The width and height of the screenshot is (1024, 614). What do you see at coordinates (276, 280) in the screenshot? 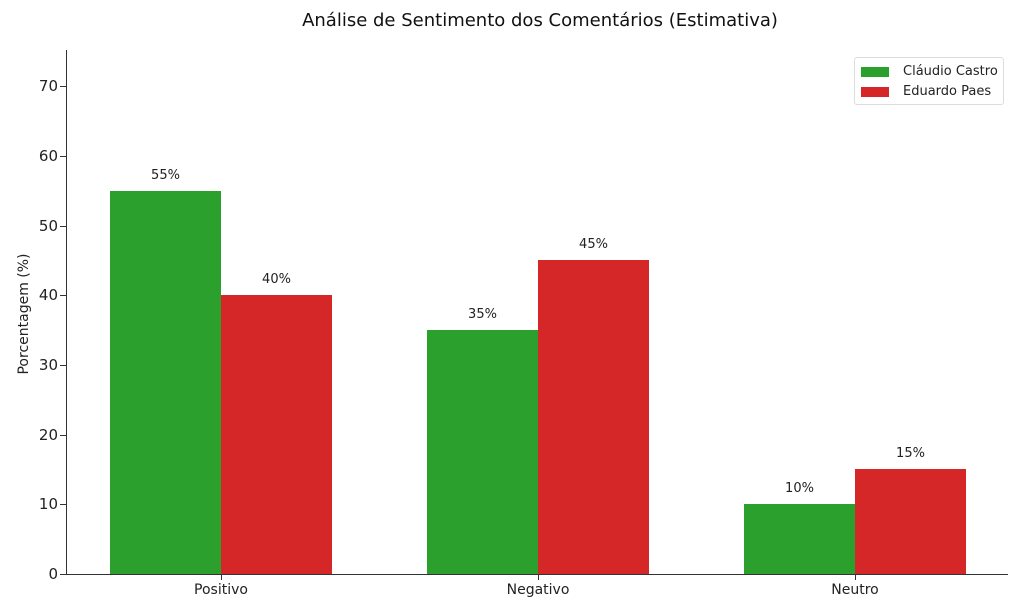
I see `bar-value-label: 40%` at bounding box center [276, 280].